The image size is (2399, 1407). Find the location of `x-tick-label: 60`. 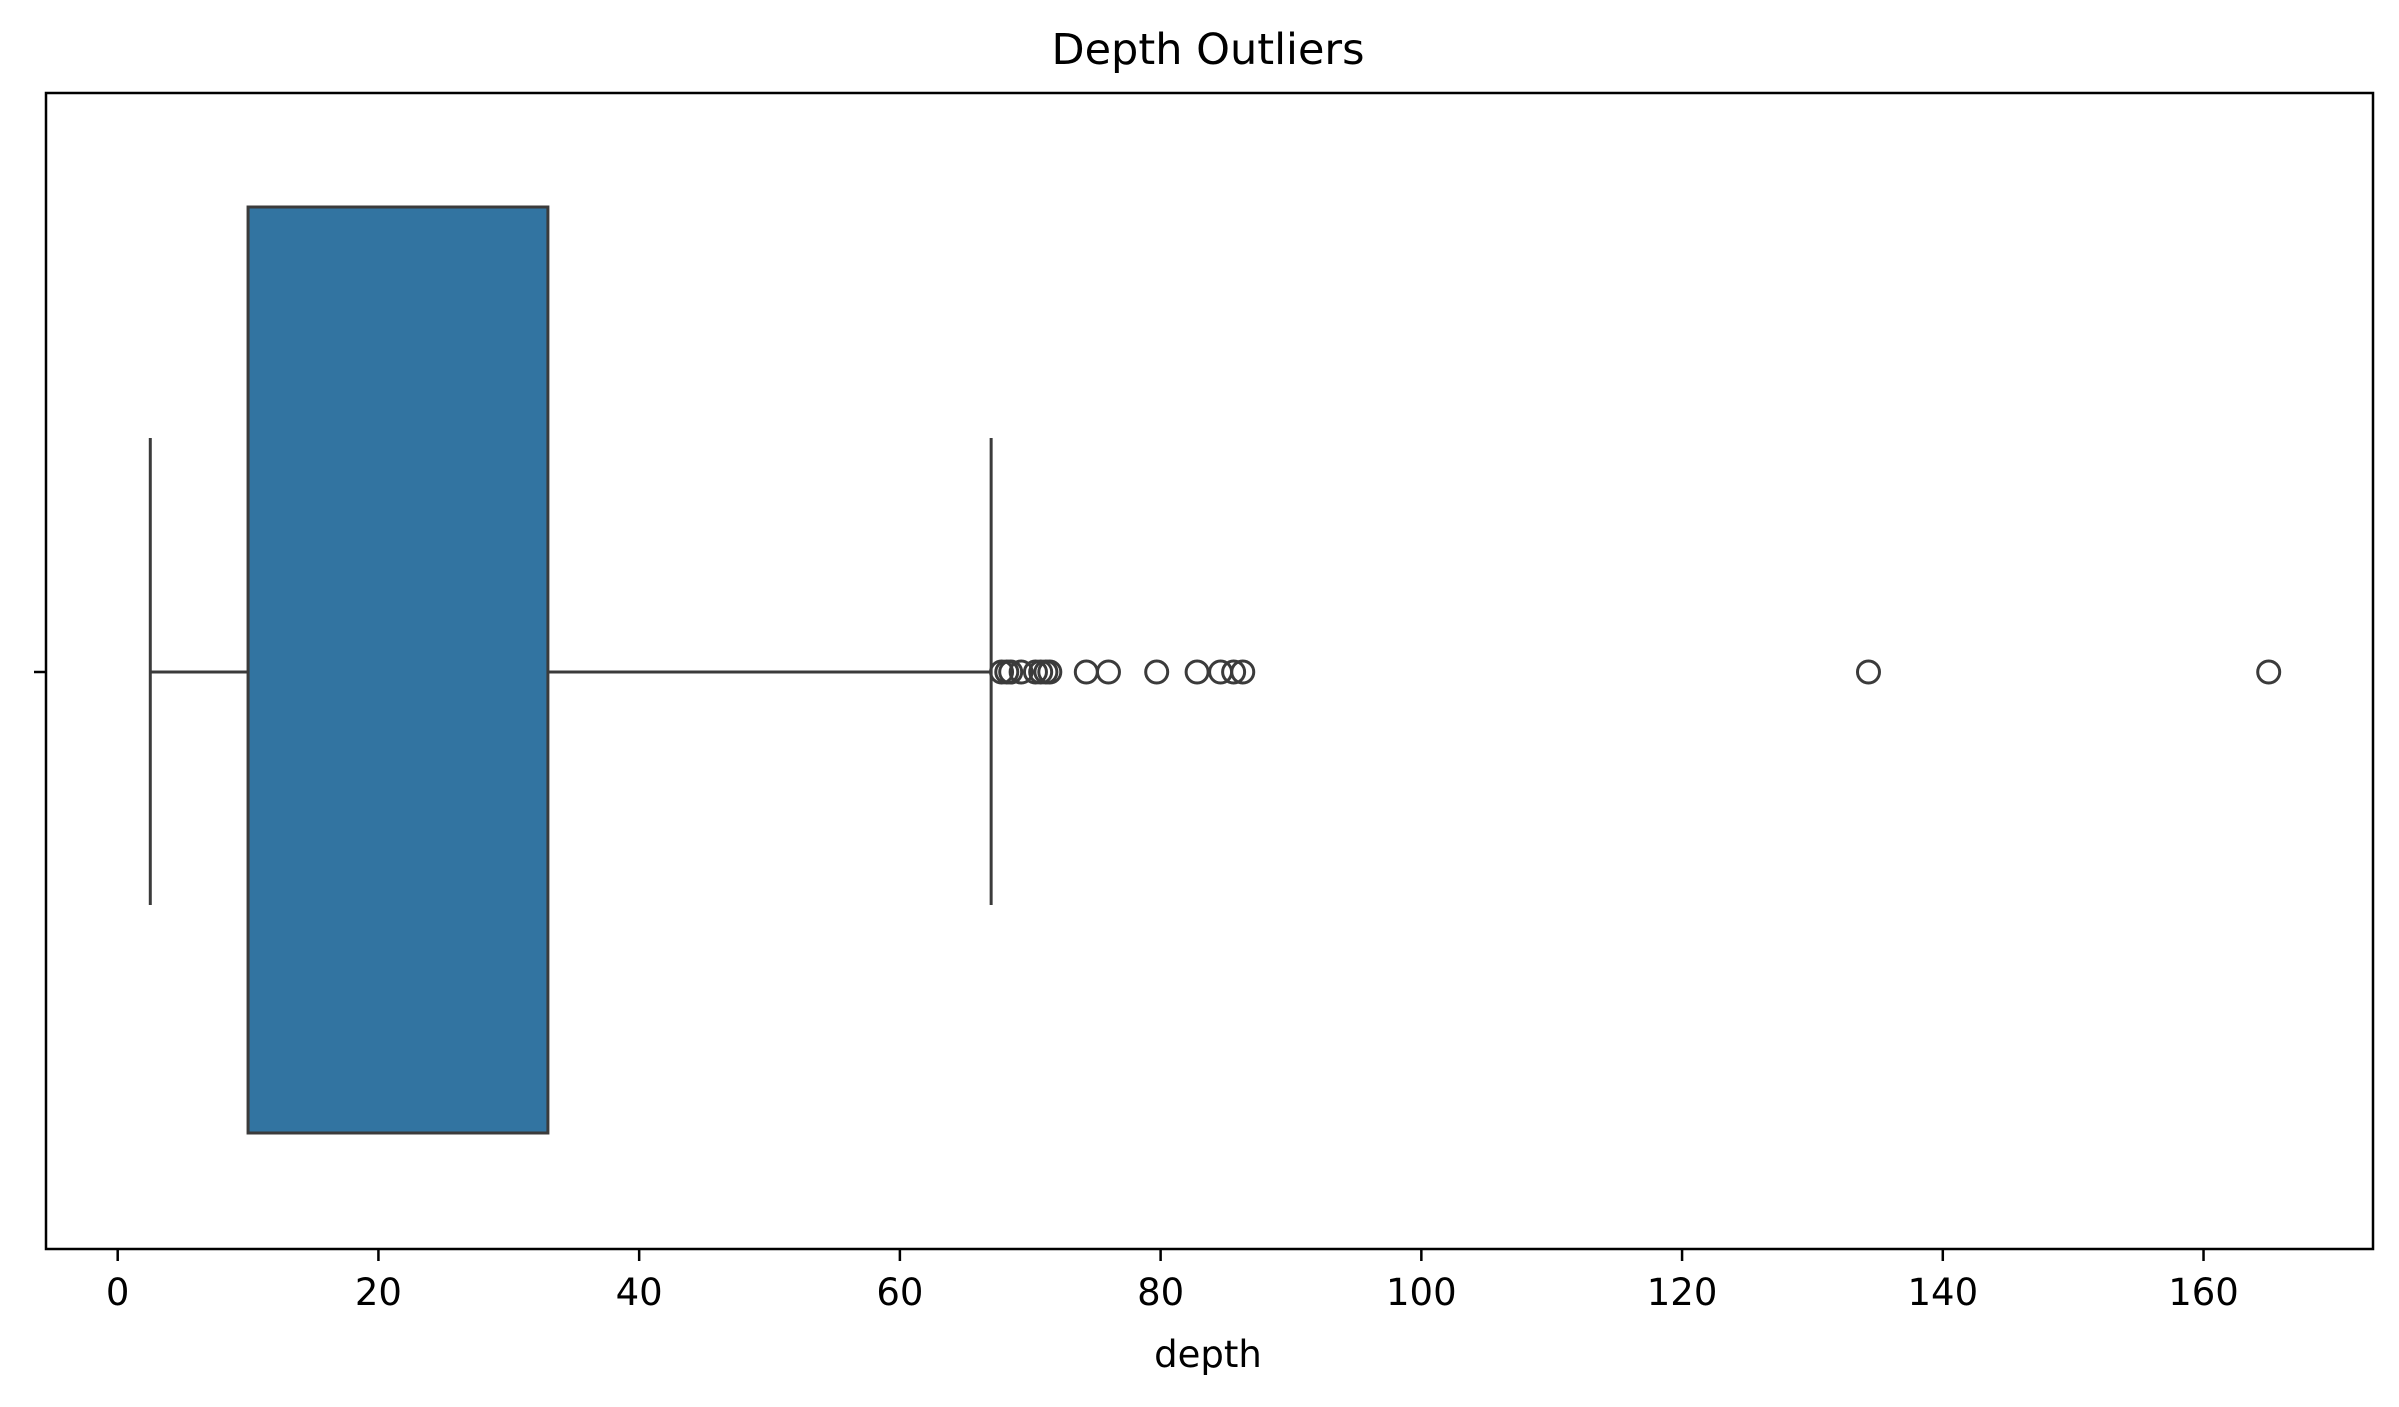

x-tick-label: 60 is located at coordinates (899, 1292).